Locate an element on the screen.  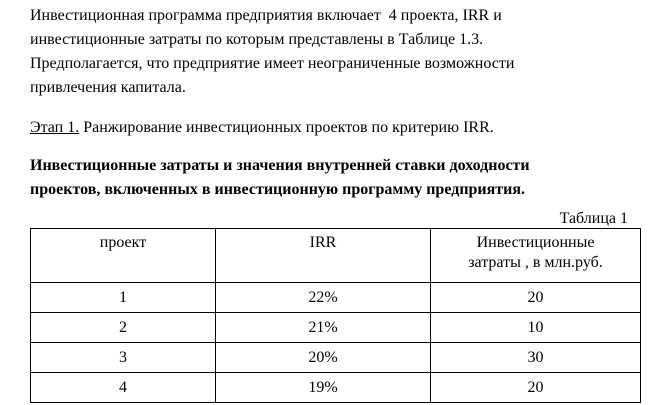
table-caption: Таблица 1 is located at coordinates (593, 218).